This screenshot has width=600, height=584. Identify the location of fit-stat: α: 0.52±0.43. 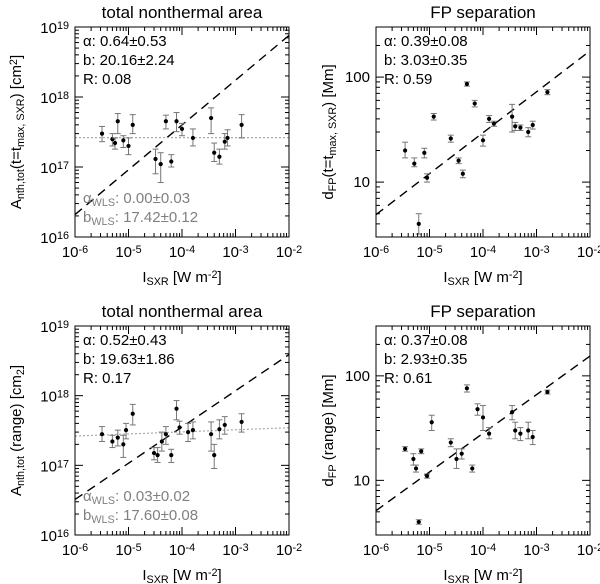
(125, 340).